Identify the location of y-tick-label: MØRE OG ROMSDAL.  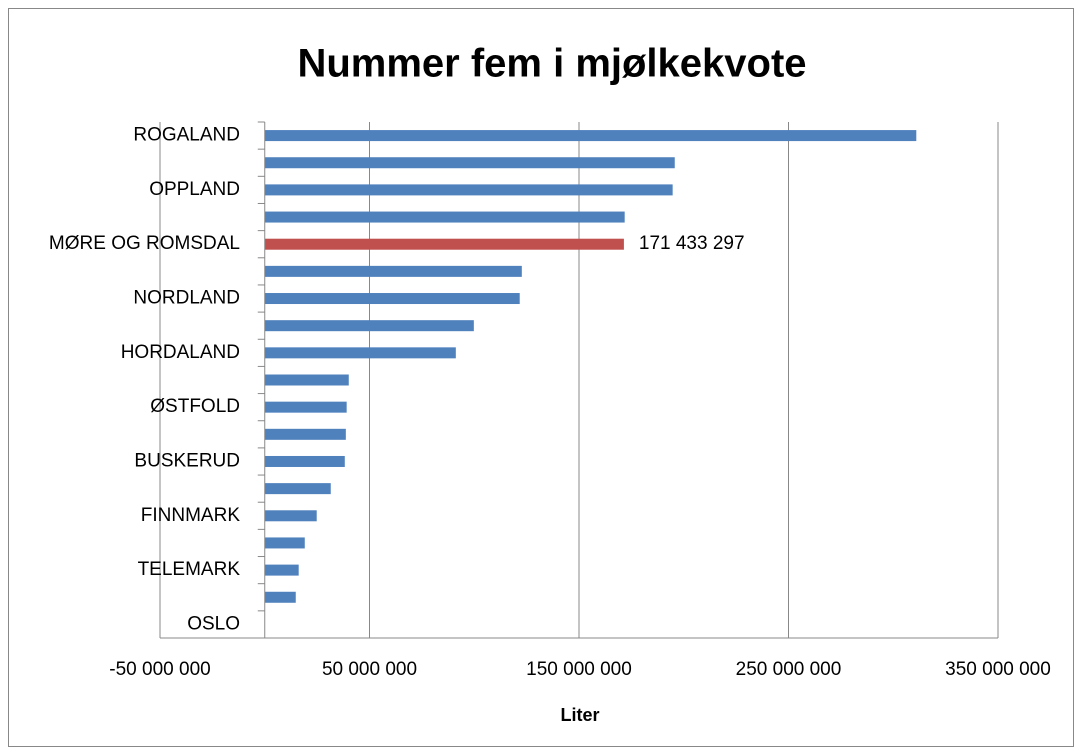
(144, 243).